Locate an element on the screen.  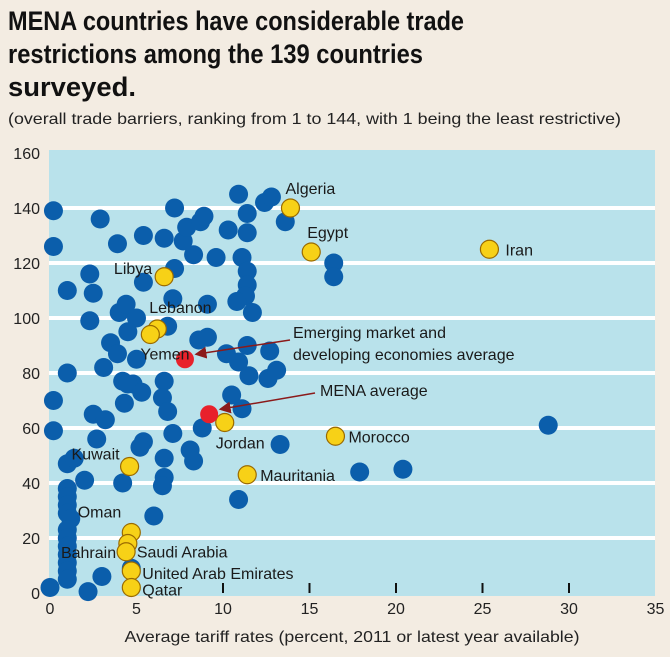
x-tick-label: 15 is located at coordinates (310, 609).